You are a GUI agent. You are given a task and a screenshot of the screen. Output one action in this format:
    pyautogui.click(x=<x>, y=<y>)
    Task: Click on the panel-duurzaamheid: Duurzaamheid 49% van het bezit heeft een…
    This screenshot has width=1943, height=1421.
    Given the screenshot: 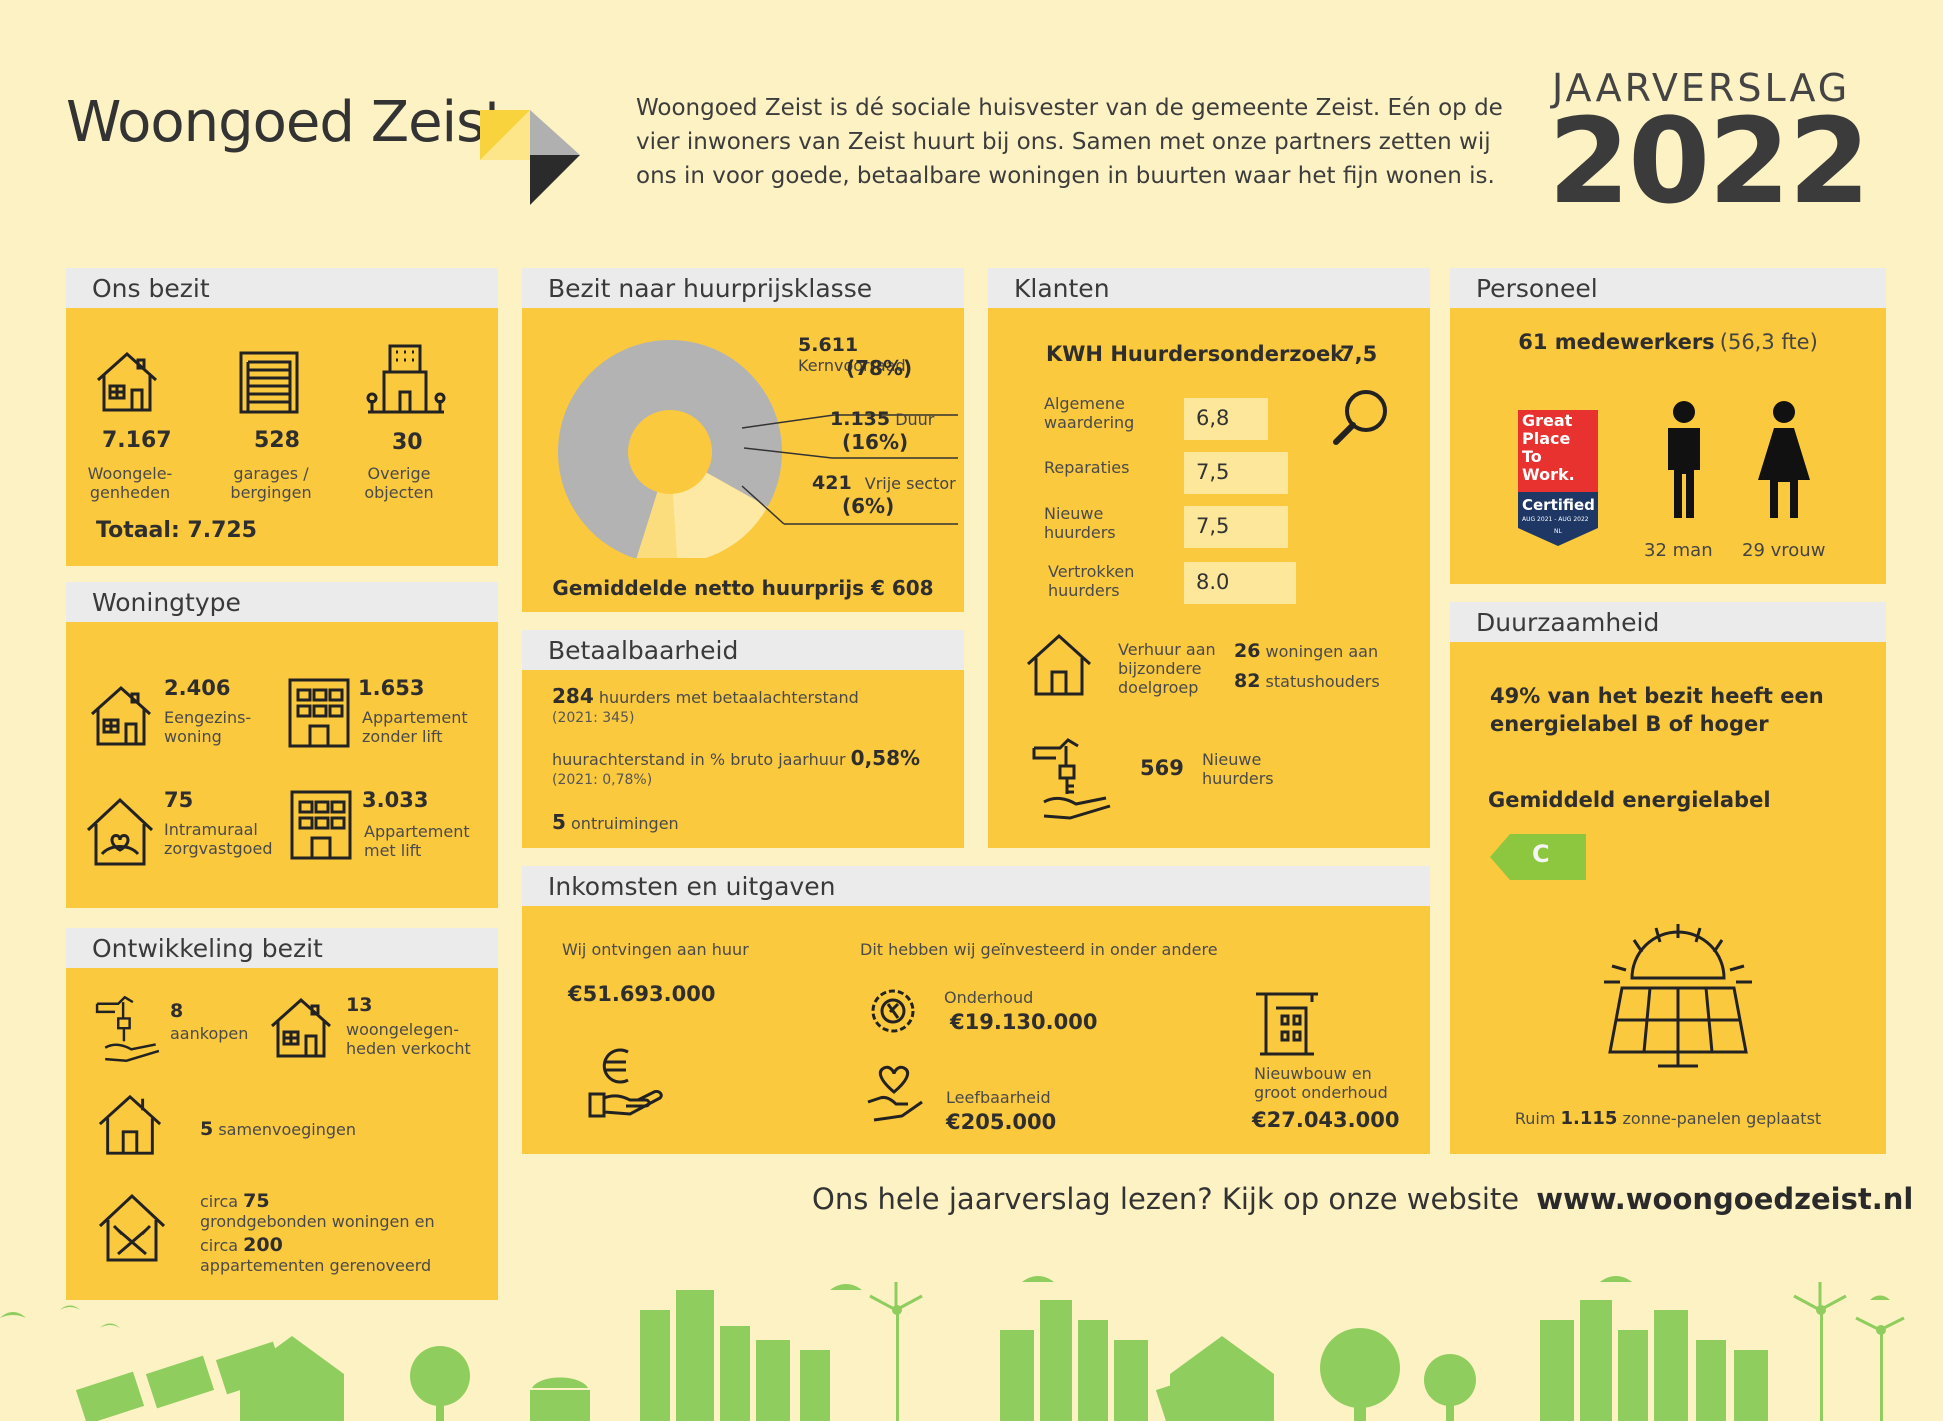 What is the action you would take?
    pyautogui.click(x=1668, y=878)
    